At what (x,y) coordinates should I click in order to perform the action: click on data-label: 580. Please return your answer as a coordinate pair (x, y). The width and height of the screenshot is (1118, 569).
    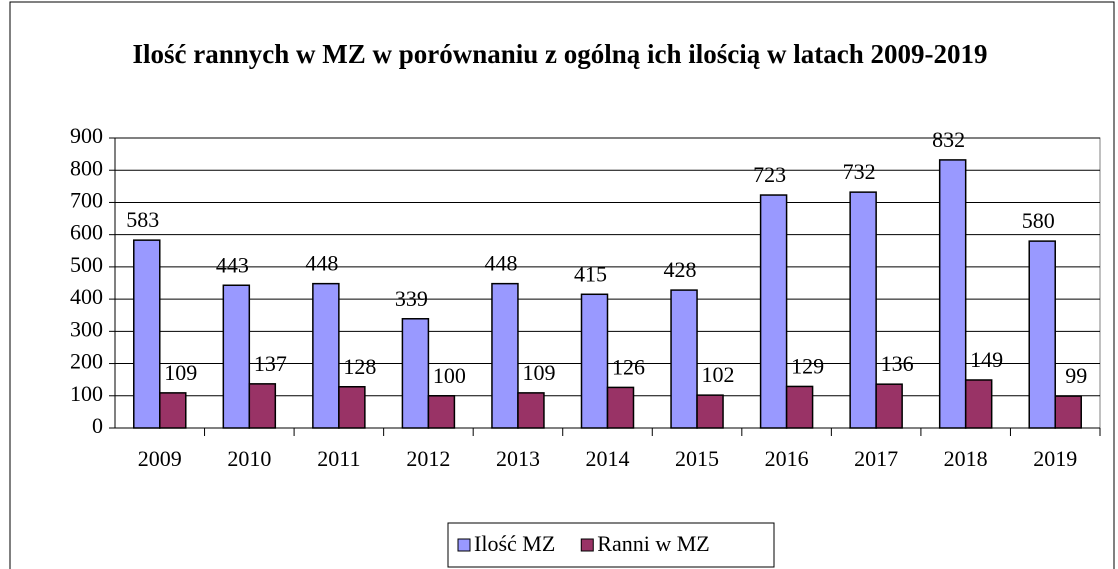
    Looking at the image, I should click on (1038, 220).